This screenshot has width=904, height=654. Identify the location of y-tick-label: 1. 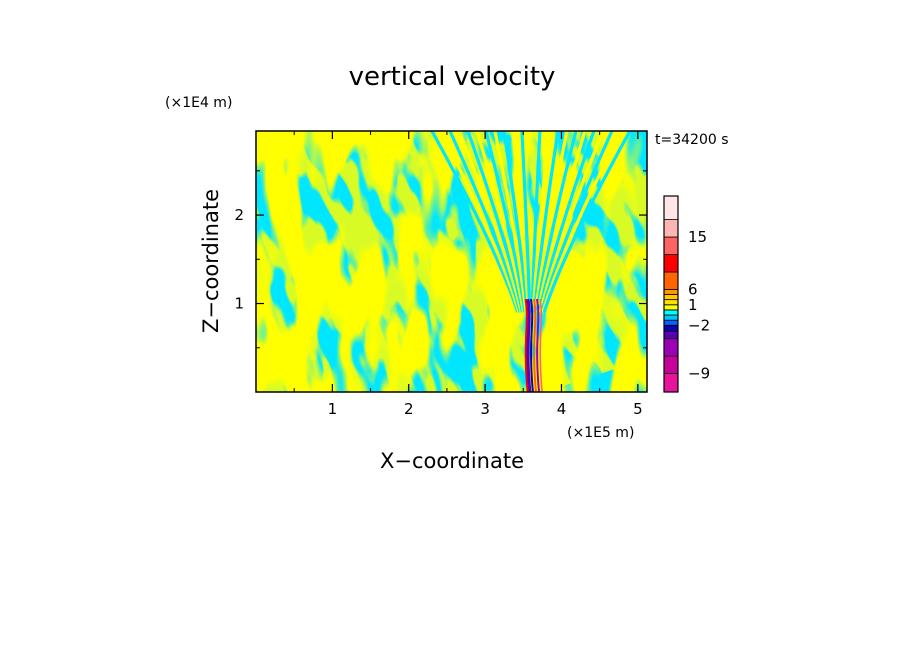
(239, 304).